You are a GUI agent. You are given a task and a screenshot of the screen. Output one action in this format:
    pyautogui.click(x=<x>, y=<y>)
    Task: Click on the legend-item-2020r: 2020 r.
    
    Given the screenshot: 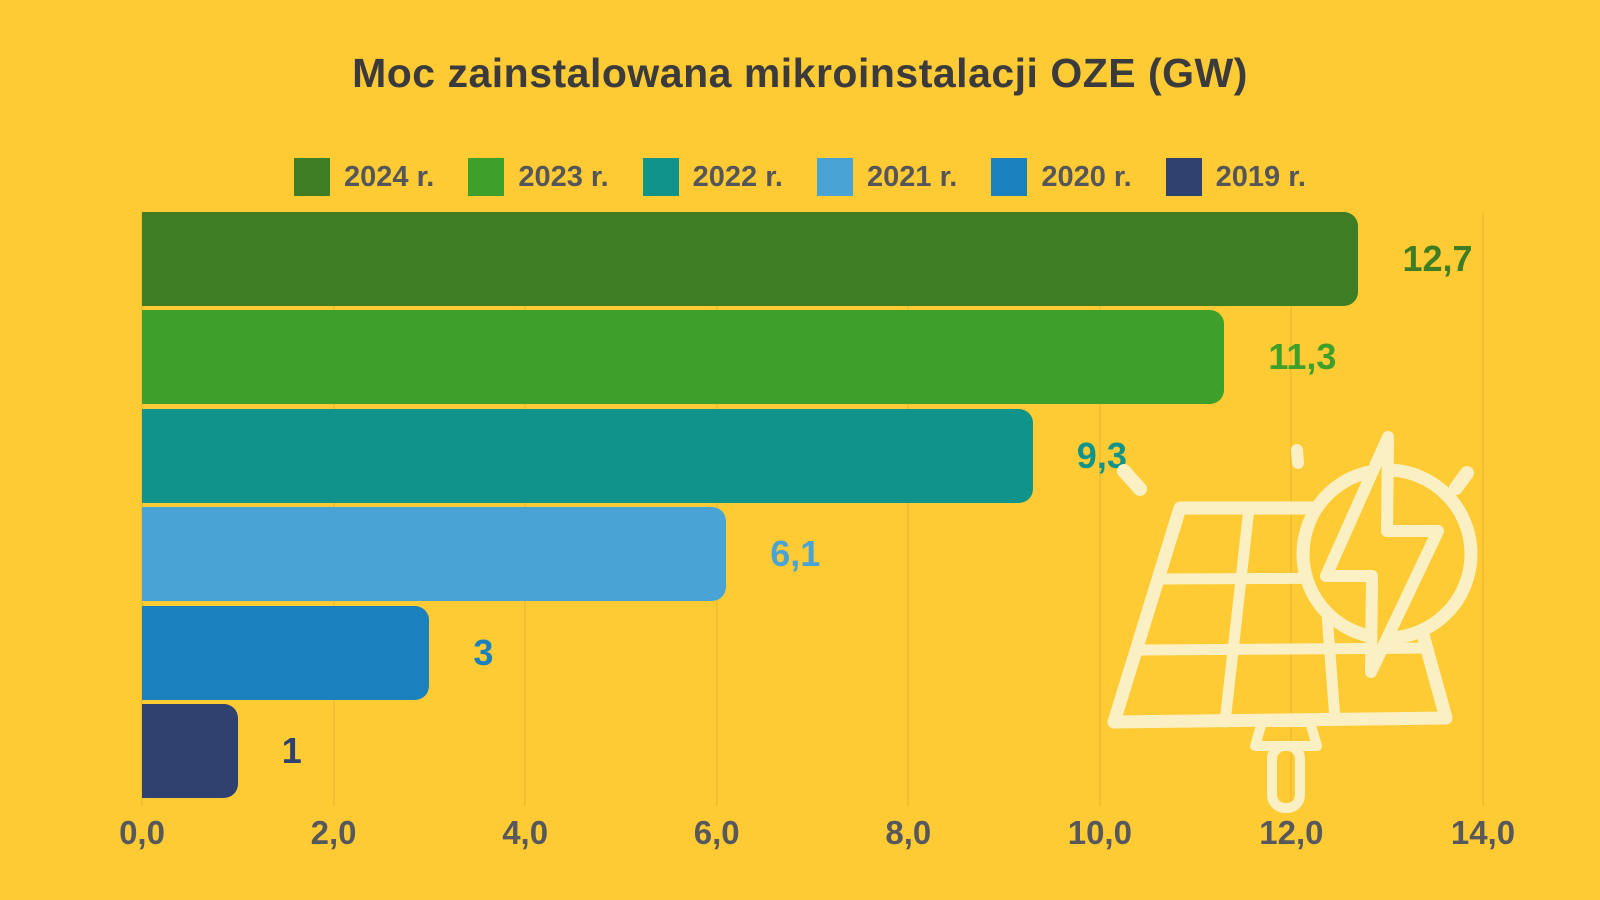 What is the action you would take?
    pyautogui.click(x=1061, y=177)
    